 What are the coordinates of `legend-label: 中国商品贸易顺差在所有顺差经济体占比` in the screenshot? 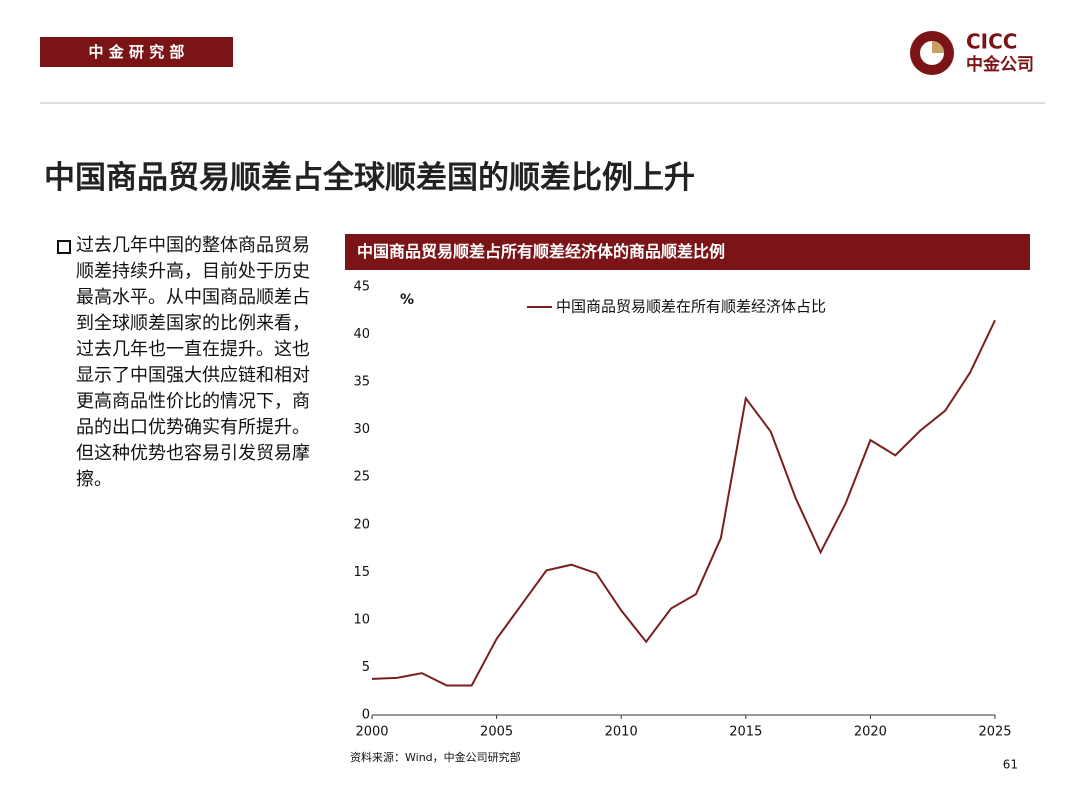 It's located at (691, 307).